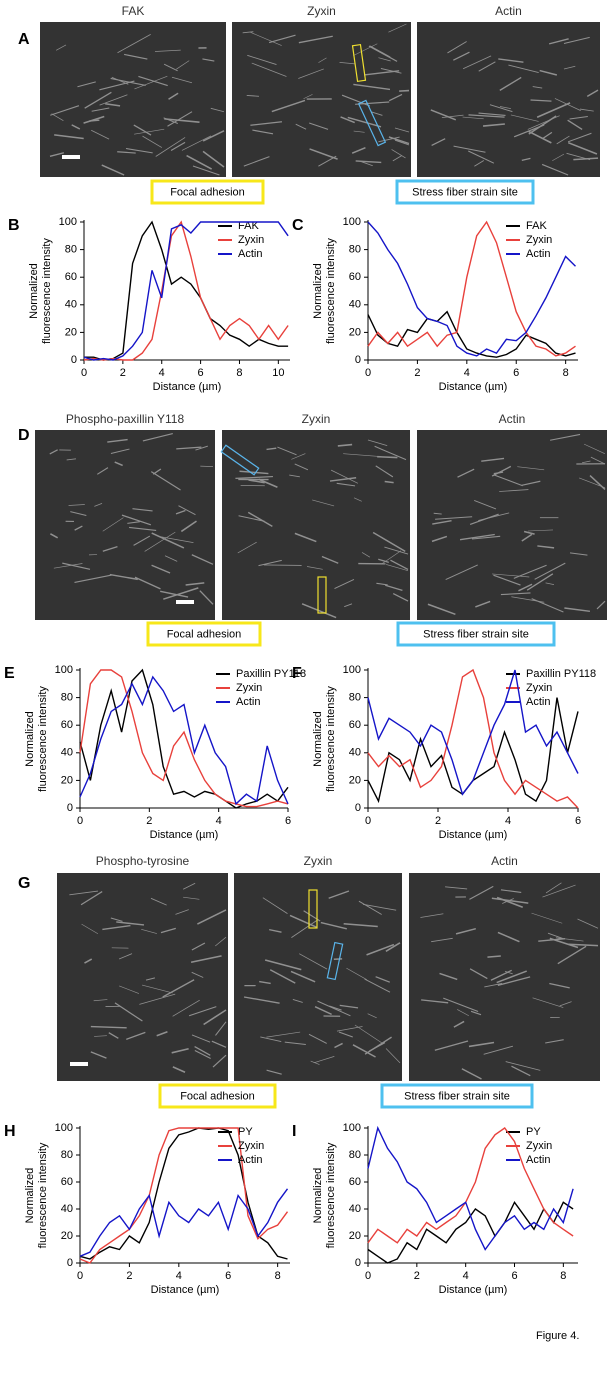 The height and width of the screenshot is (1379, 612). I want to click on y-tick-label: 100, so click(352, 222).